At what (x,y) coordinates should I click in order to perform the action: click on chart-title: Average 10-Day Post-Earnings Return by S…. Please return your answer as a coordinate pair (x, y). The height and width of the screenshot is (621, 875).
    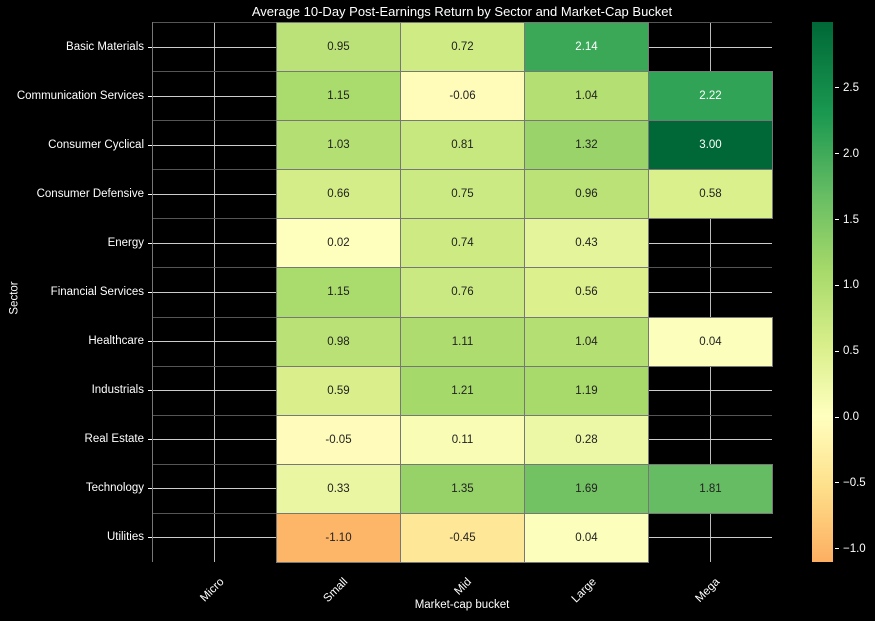
    Looking at the image, I should click on (462, 11).